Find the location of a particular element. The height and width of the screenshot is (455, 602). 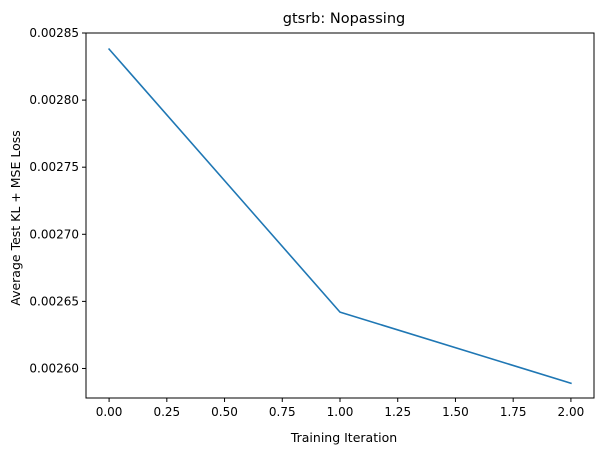

x-tick-label: 0.25 is located at coordinates (166, 412).